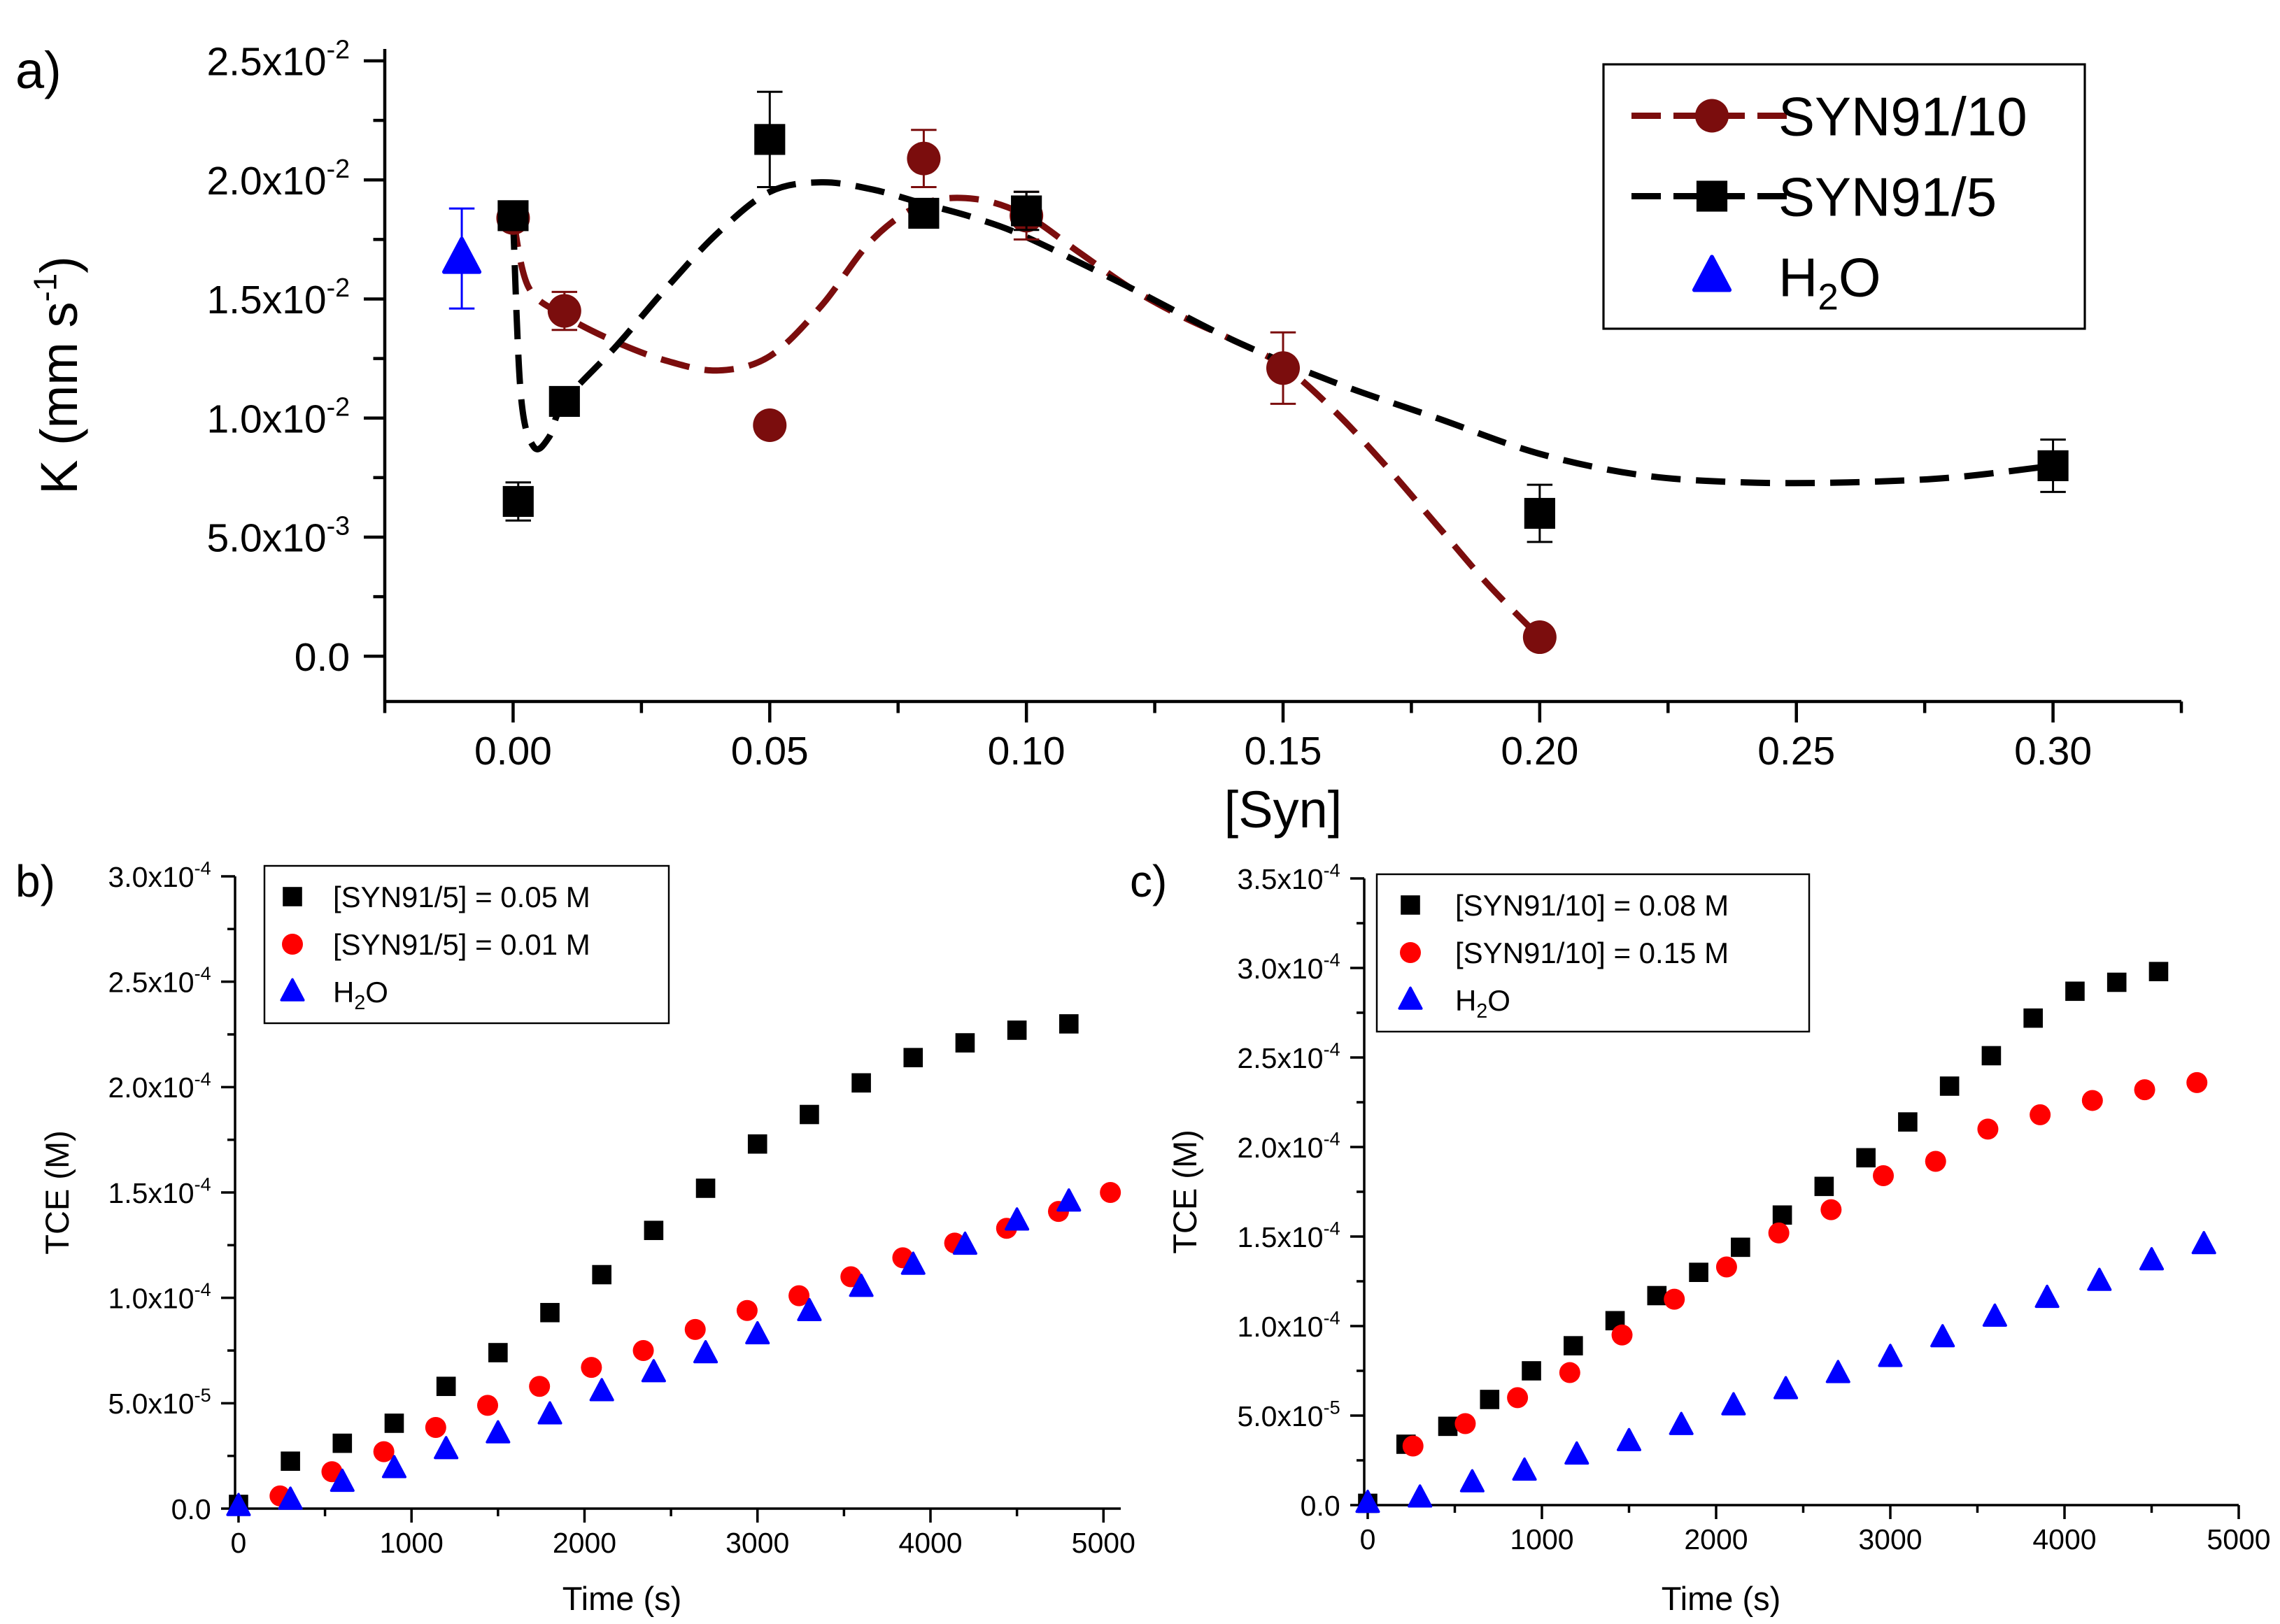 The image size is (2280, 1624). I want to click on y-tick-label: 2.0x10⁻⁴, so click(1288, 1147).